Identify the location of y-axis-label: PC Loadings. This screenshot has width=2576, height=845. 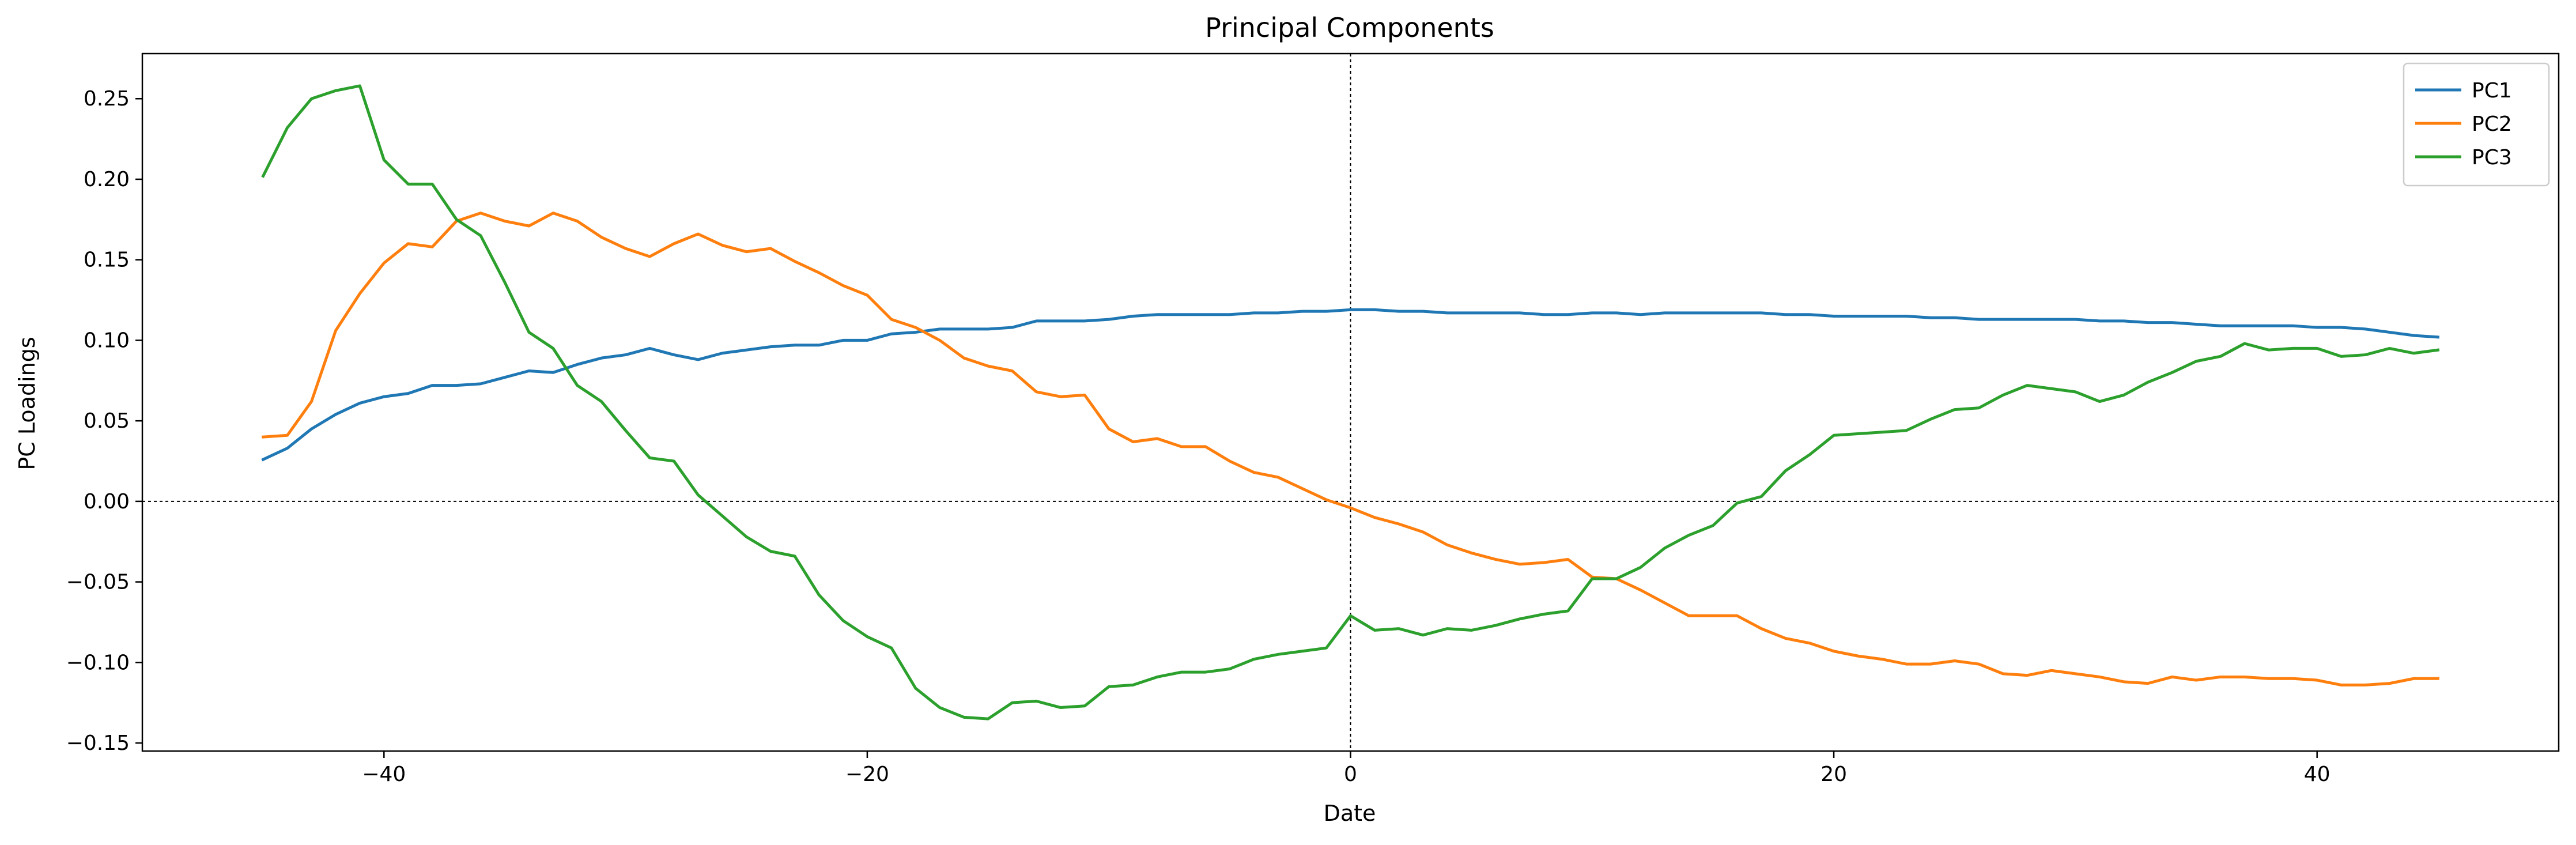
(27, 403).